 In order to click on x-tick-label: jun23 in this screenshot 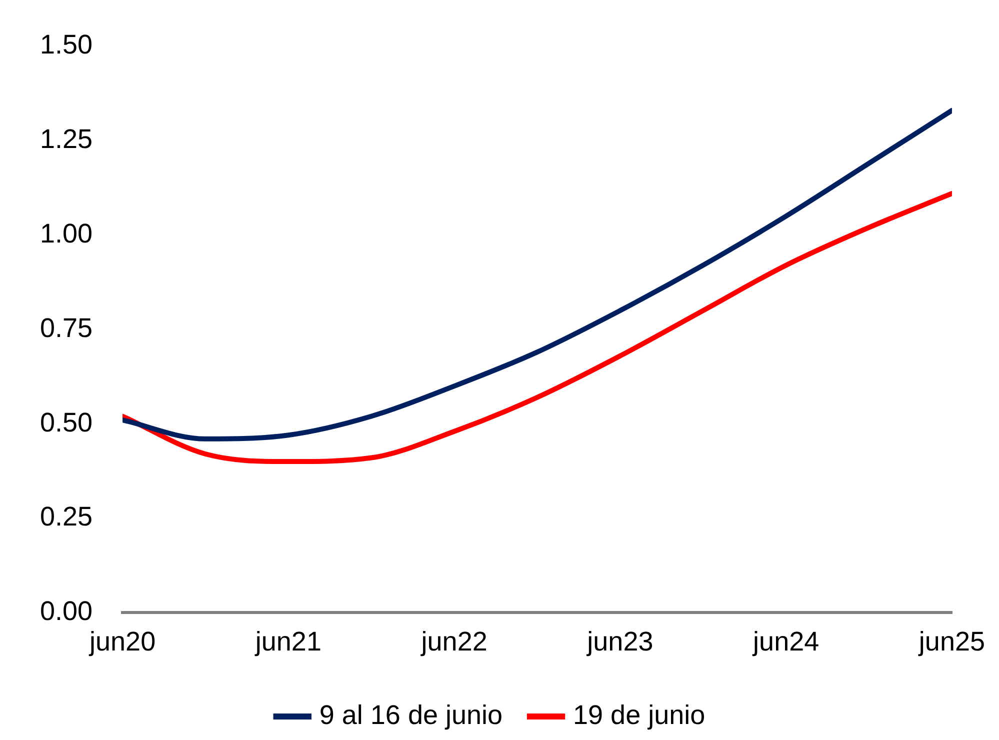, I will do `click(620, 641)`.